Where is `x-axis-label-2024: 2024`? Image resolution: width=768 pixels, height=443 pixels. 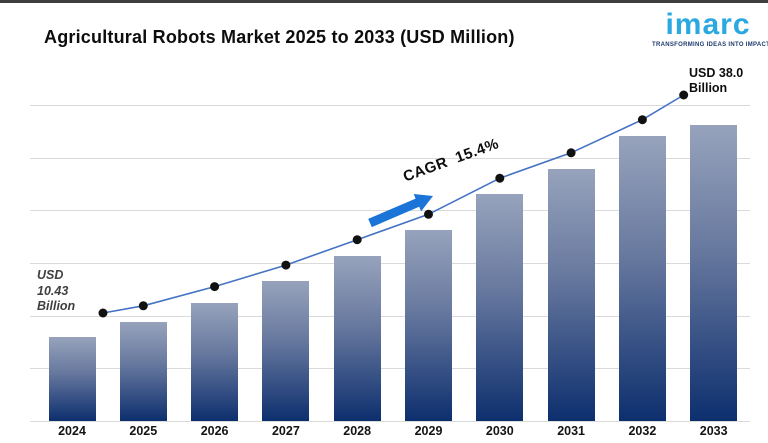 x-axis-label-2024: 2024 is located at coordinates (72, 431).